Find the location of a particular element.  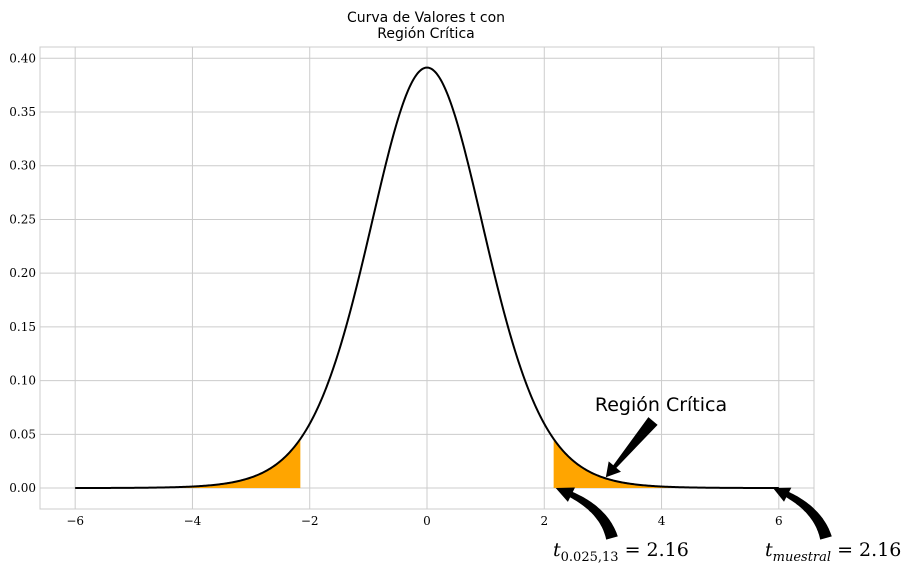

y-tick-label: 0.20 is located at coordinates (22, 273).